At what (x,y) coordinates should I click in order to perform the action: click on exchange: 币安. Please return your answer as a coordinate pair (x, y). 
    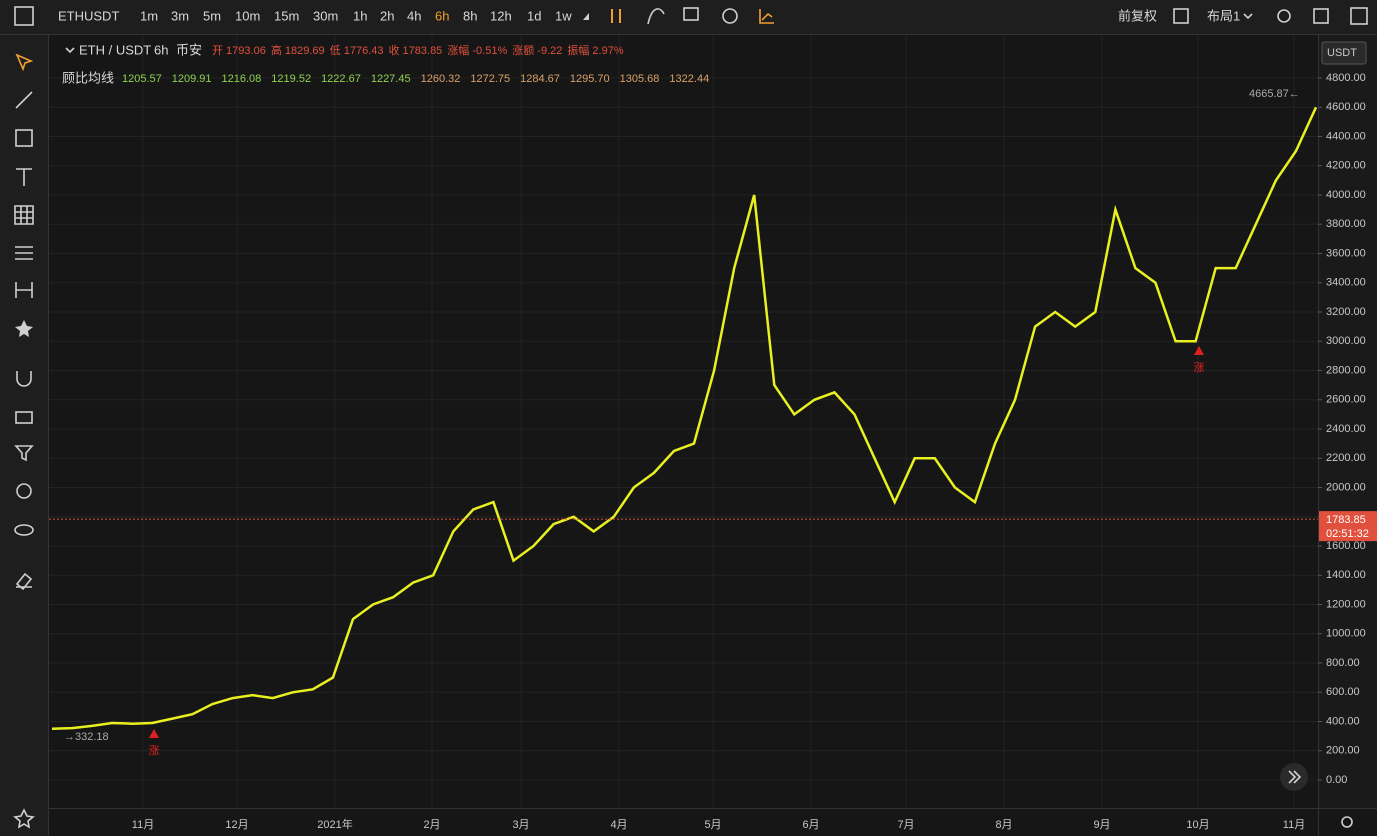
    Looking at the image, I should click on (189, 49).